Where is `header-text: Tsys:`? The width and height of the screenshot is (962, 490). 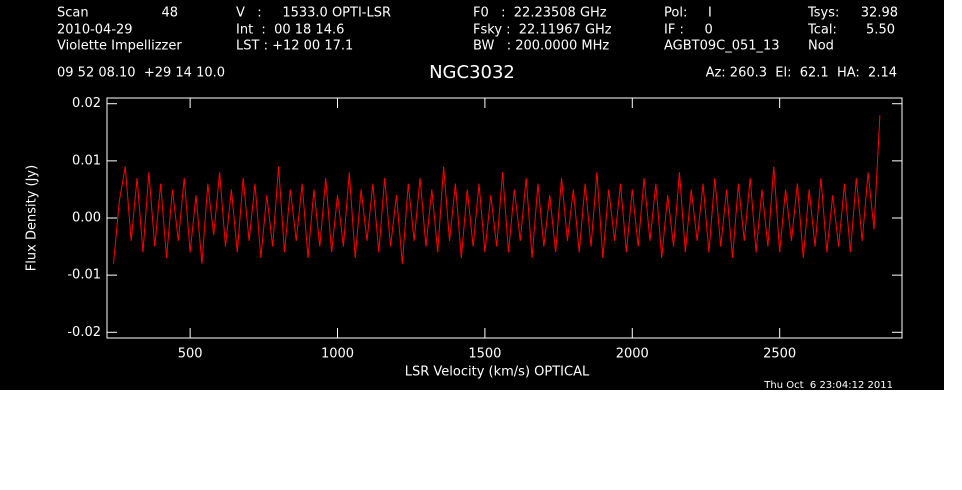
header-text: Tsys: is located at coordinates (823, 13).